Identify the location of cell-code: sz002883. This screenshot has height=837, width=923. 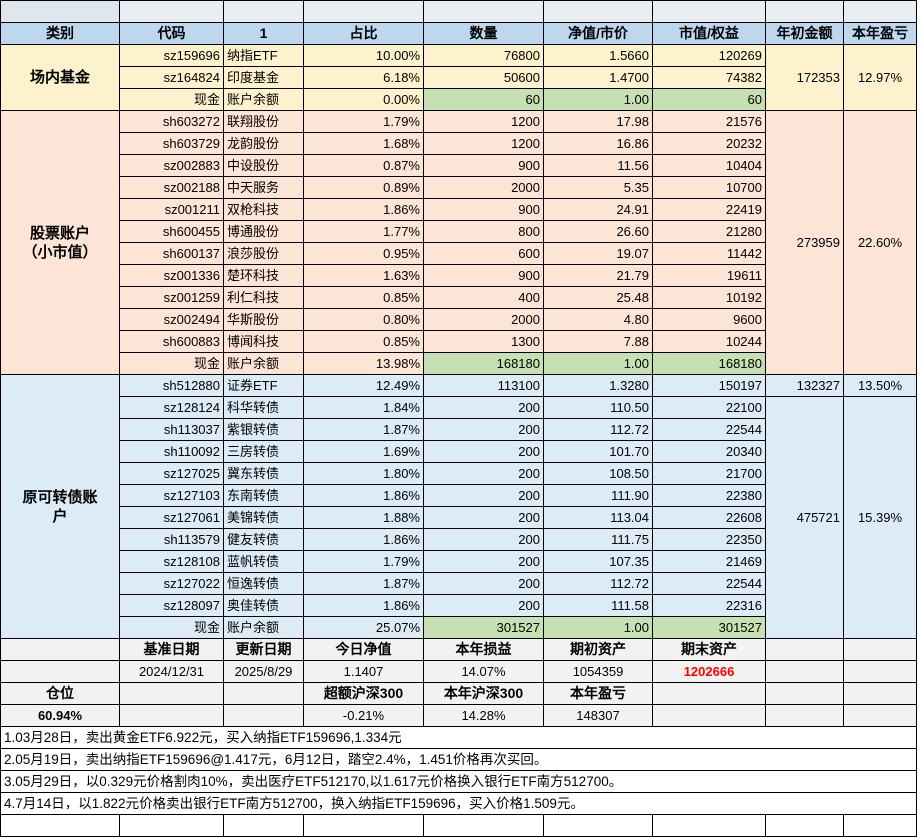
(171, 165).